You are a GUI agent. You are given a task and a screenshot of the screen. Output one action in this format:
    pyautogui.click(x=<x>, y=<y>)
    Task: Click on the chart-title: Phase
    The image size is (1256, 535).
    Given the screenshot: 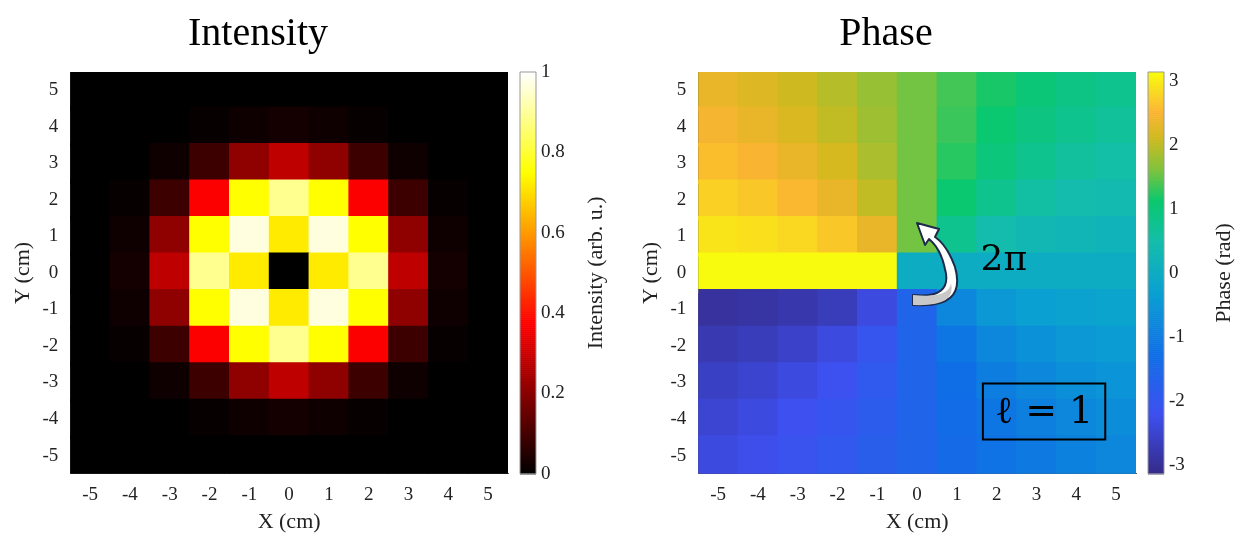 What is the action you would take?
    pyautogui.click(x=886, y=31)
    